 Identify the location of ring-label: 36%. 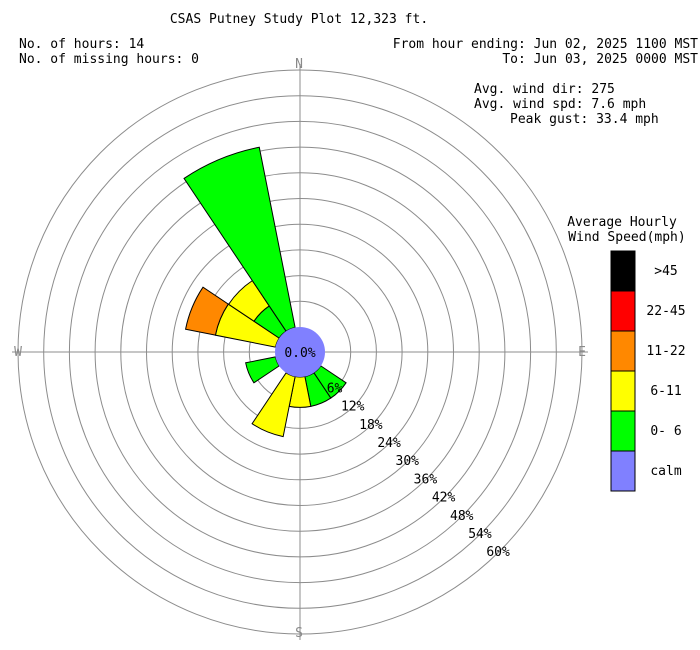
(426, 479).